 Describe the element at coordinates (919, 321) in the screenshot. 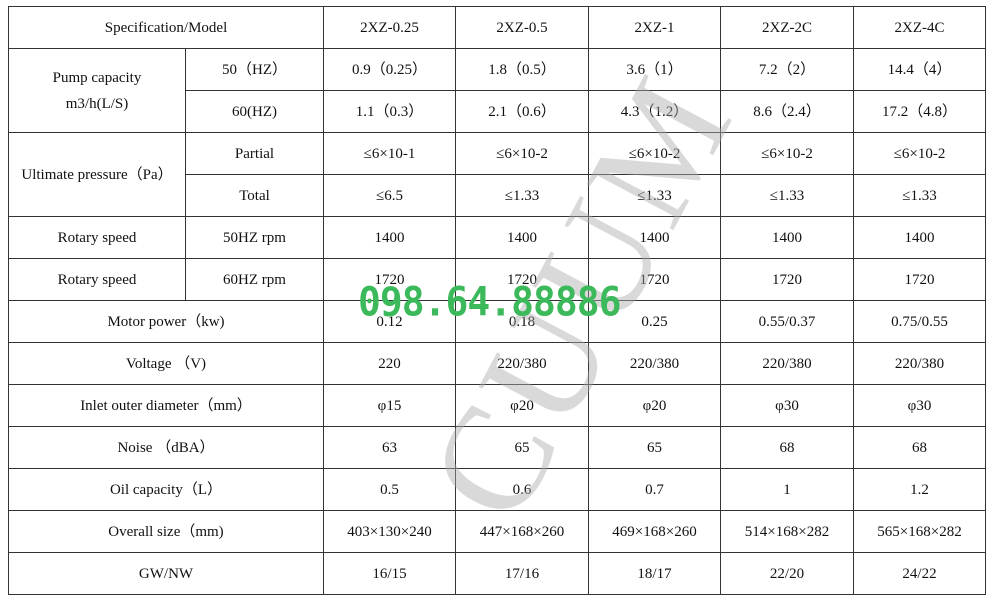

I see `cell: 0.75/0.55` at that location.